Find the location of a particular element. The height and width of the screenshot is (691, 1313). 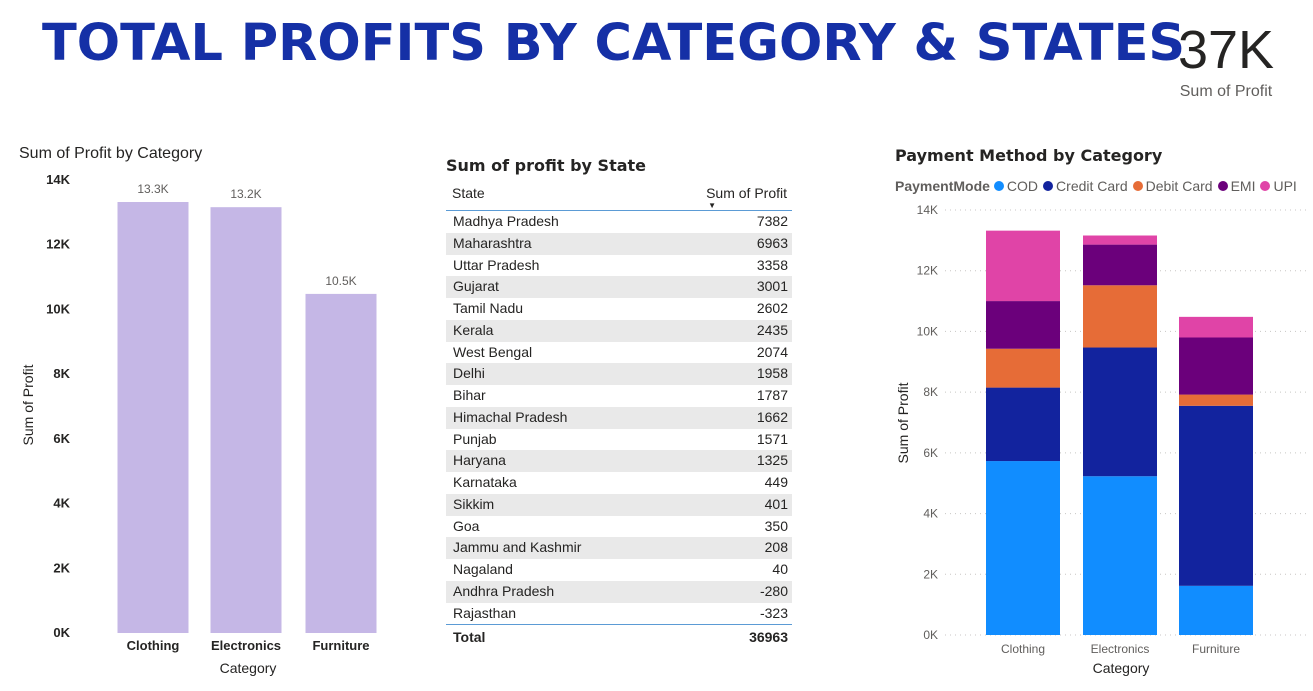

y-tick-label: 0K is located at coordinates (930, 635).